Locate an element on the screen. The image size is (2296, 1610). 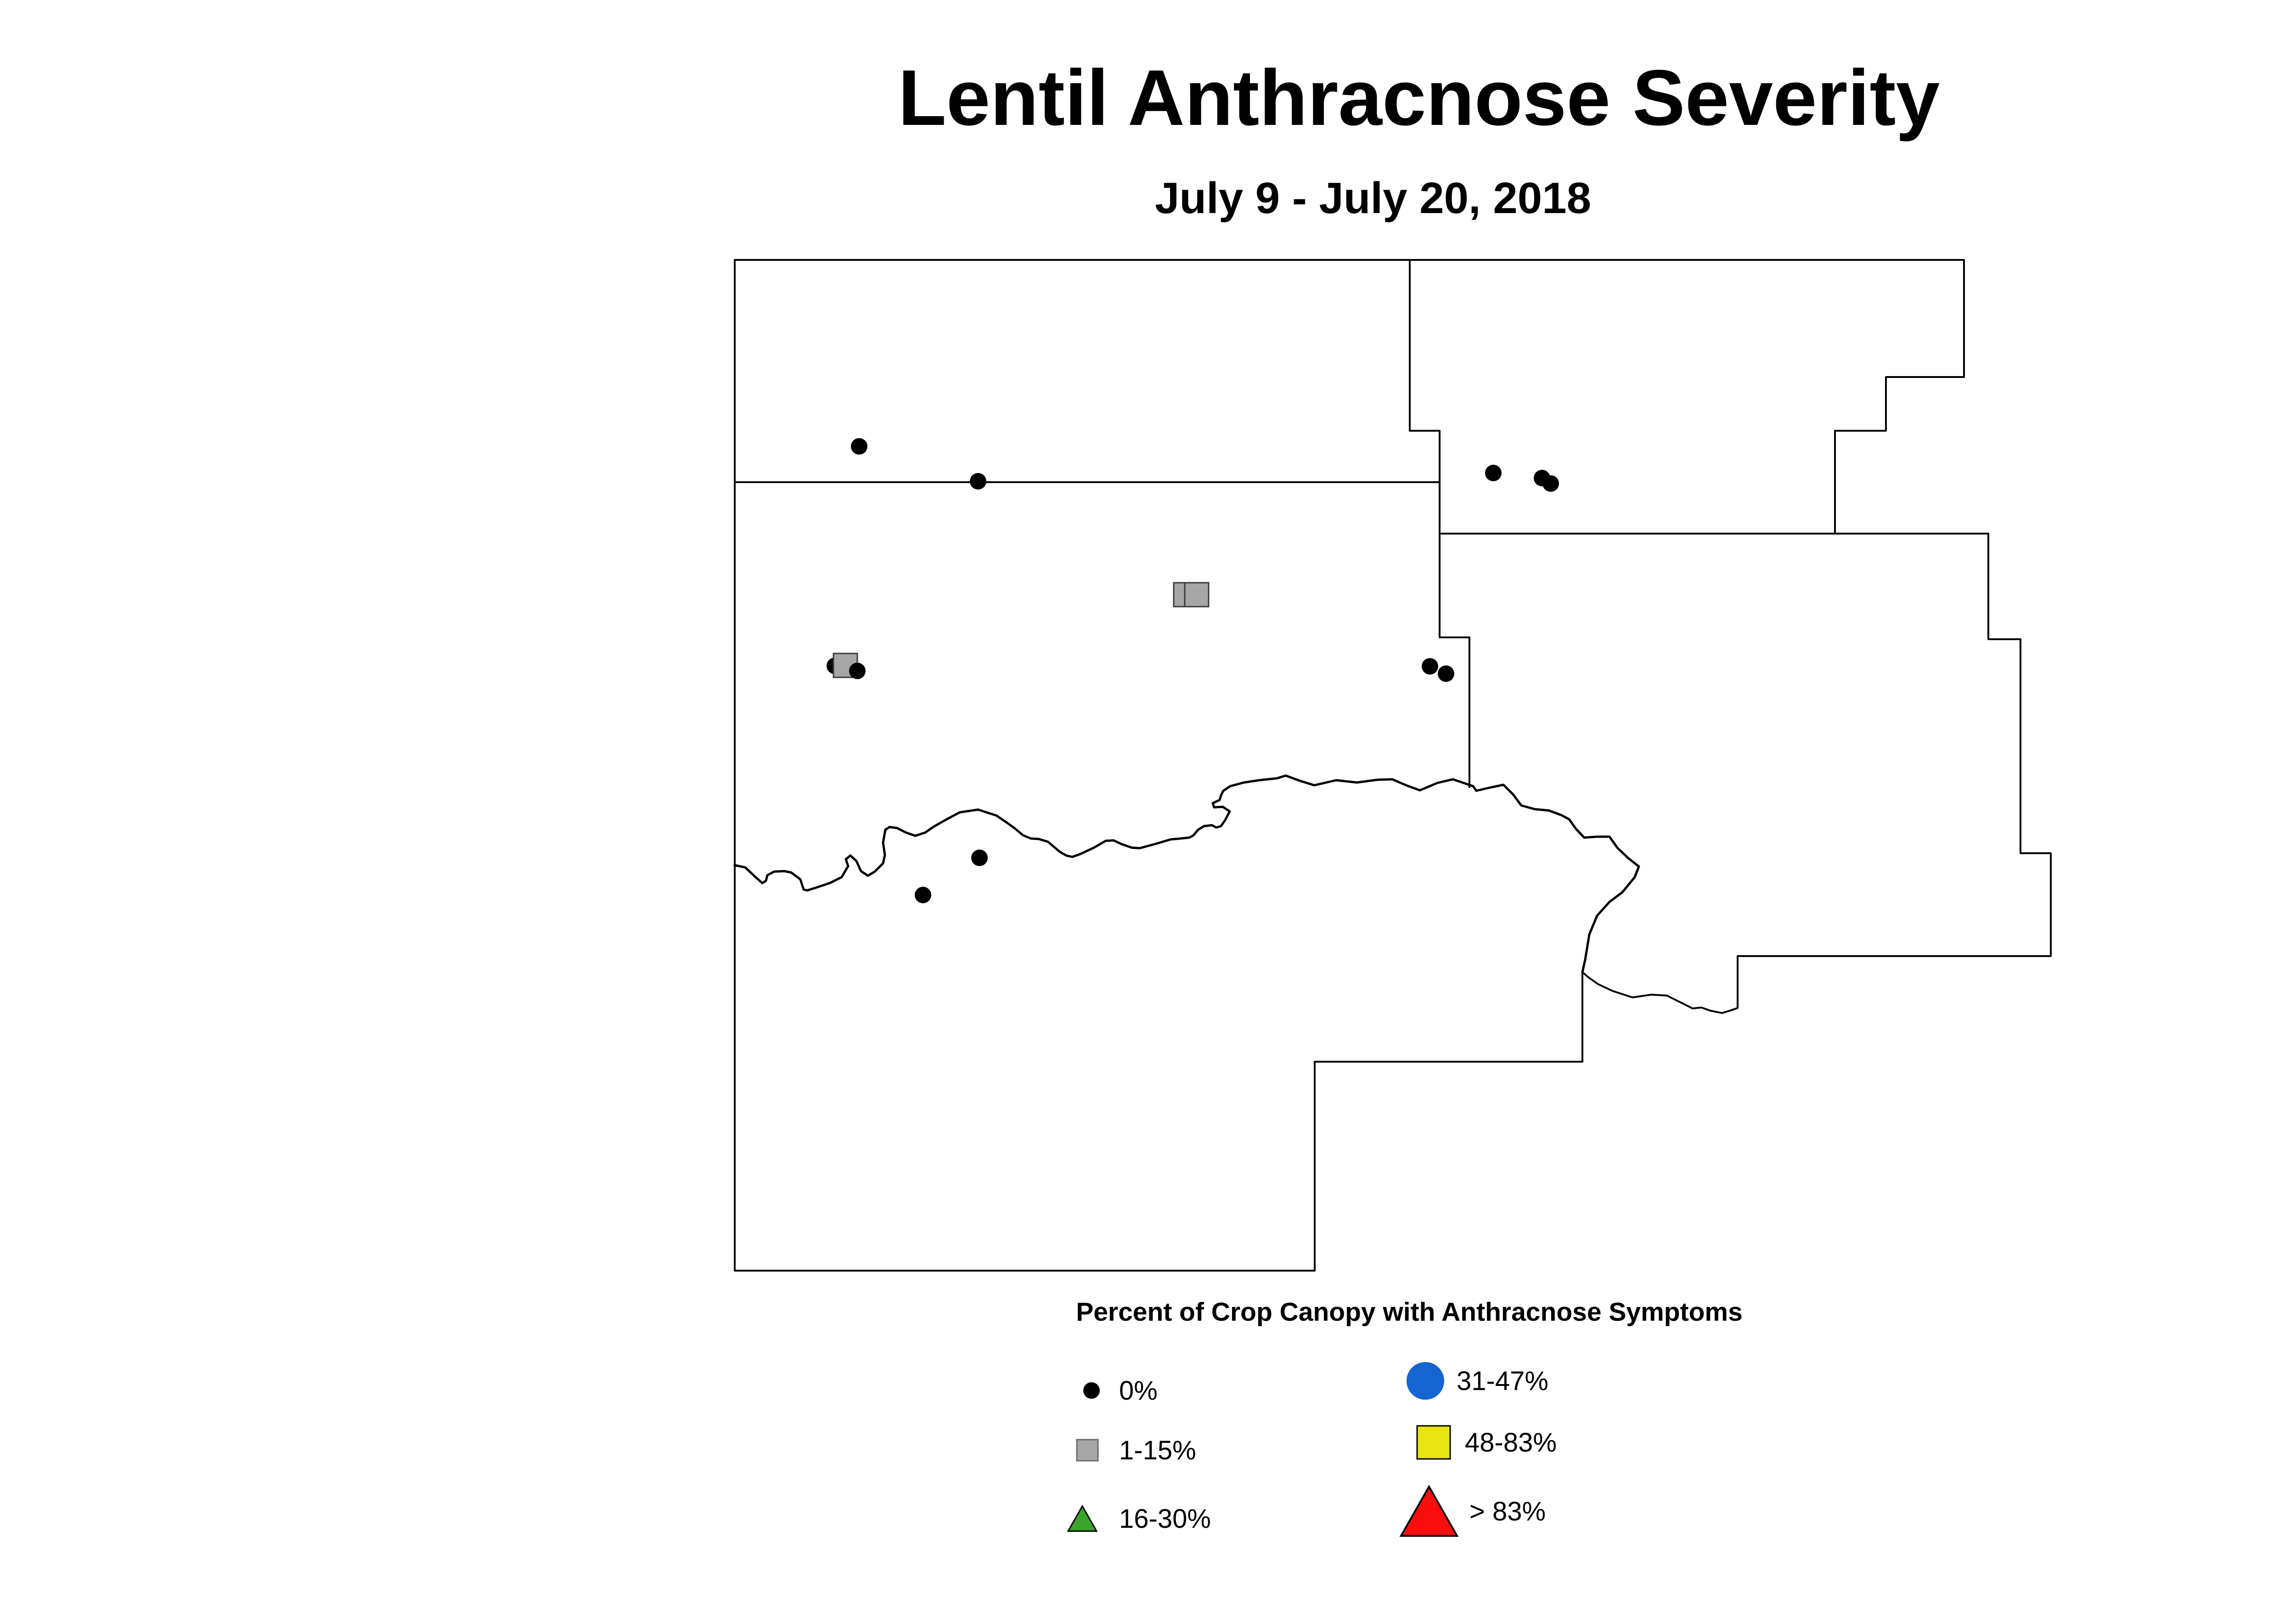
page-subtitle: July 9 - July 20, 2018 is located at coordinates (1373, 198).